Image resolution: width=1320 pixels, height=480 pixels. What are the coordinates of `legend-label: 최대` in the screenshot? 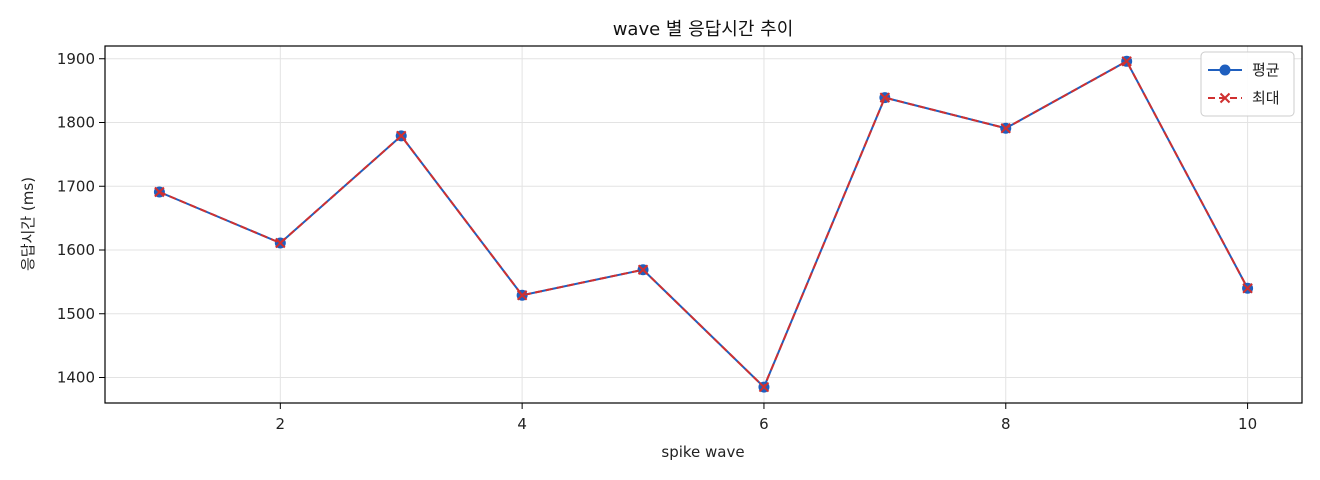 It's located at (1266, 98).